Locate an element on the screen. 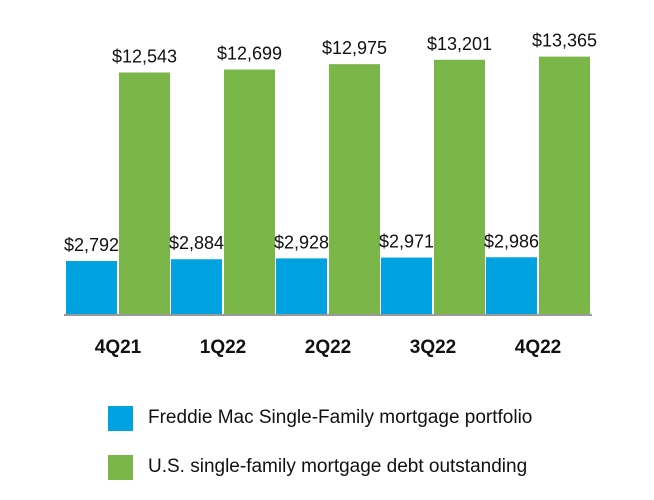 Image resolution: width=654 pixels, height=500 pixels. bar-debt-outstanding-3q22 is located at coordinates (459, 187).